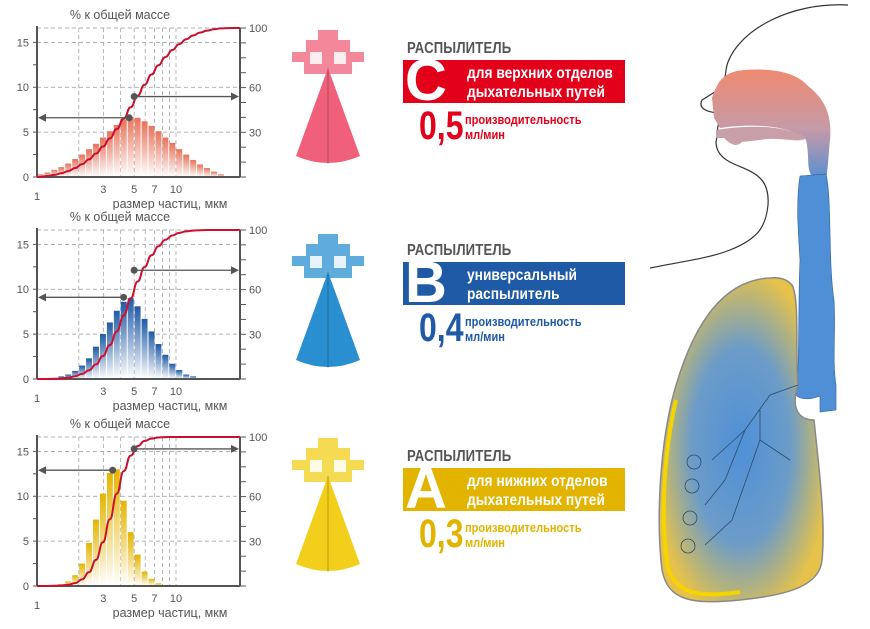  What do you see at coordinates (255, 291) in the screenshot?
I see `y-right-tick-label: 60` at bounding box center [255, 291].